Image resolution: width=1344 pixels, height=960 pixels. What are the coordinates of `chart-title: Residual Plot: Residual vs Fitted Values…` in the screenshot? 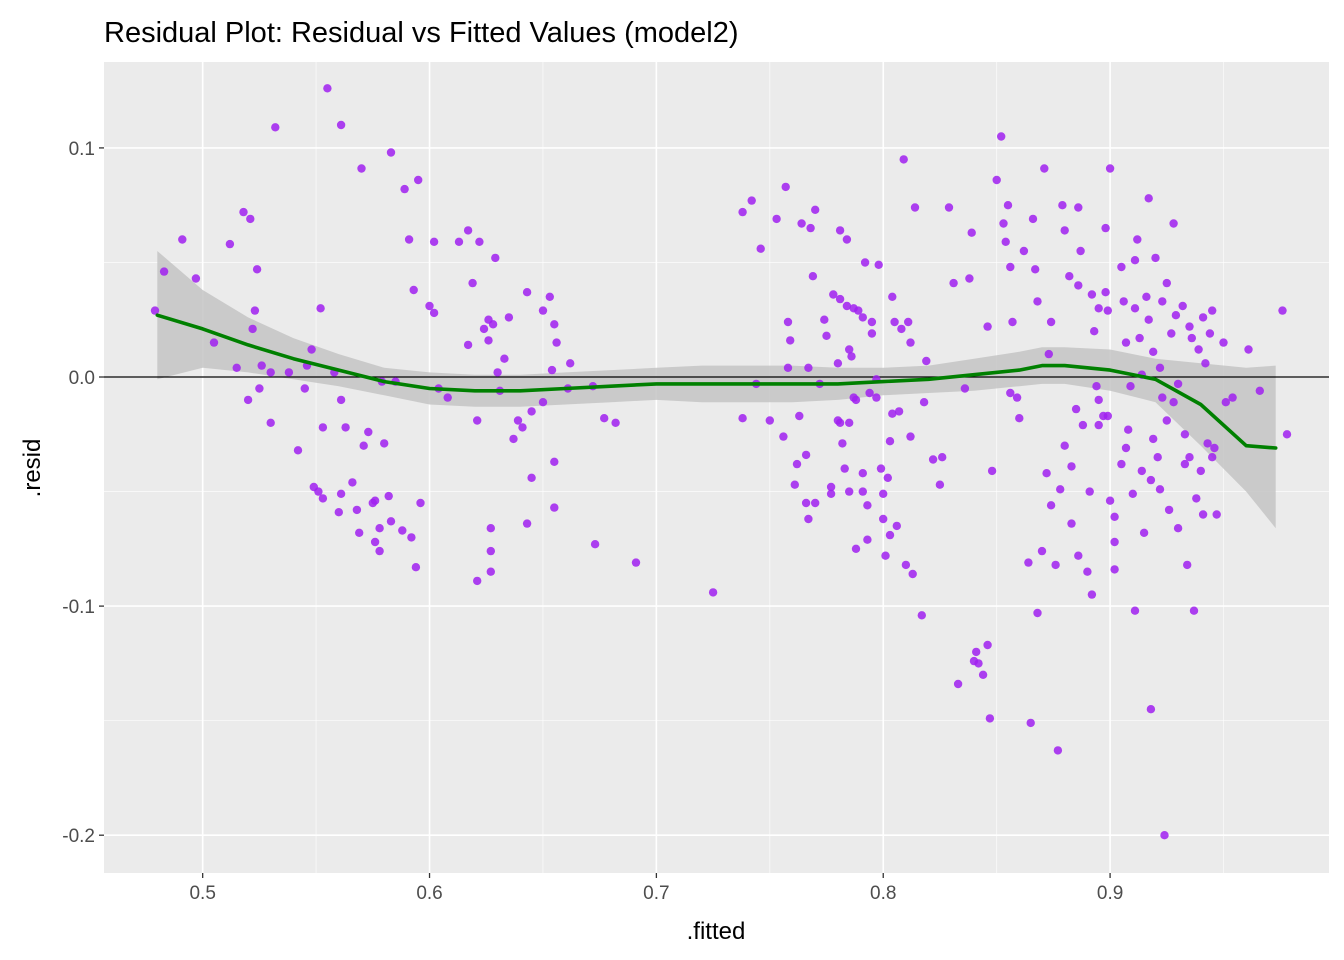 It's located at (421, 33).